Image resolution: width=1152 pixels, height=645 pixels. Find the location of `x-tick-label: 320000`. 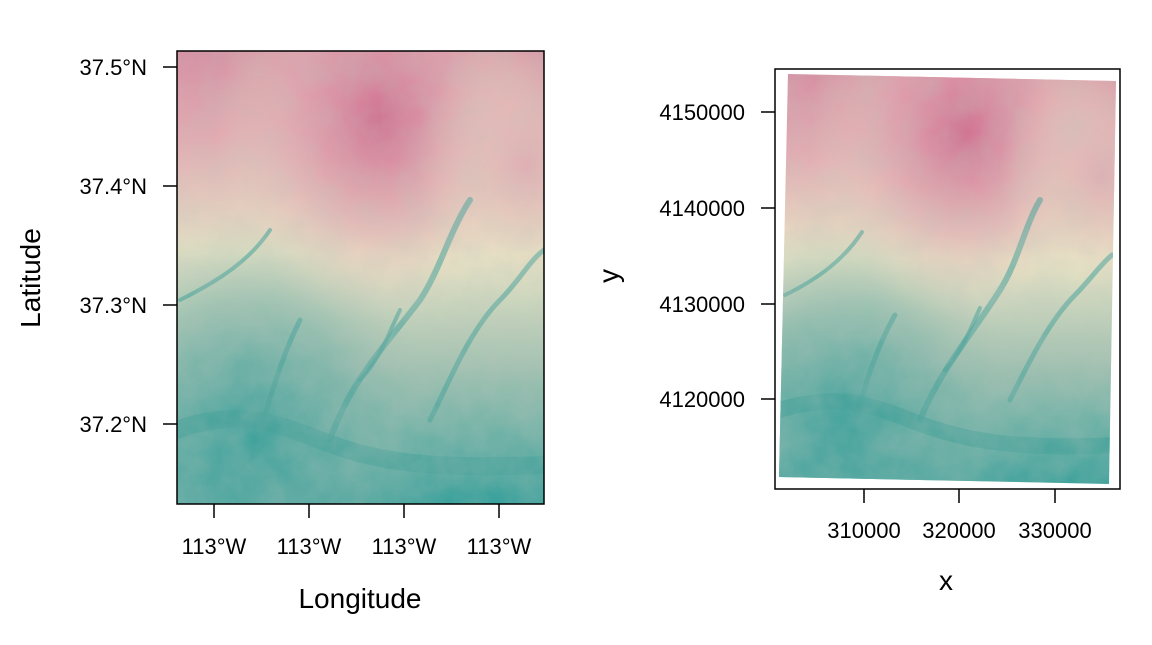

x-tick-label: 320000 is located at coordinates (958, 530).